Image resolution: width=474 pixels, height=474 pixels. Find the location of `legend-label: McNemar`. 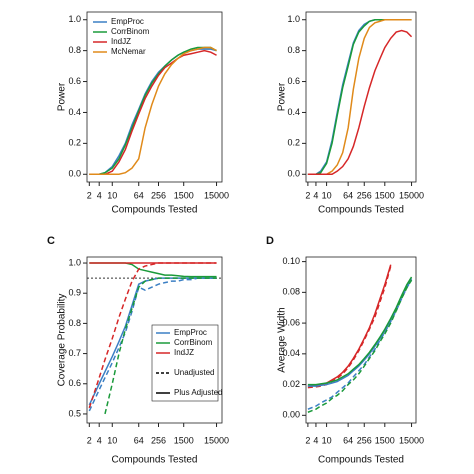

legend-label: McNemar is located at coordinates (128, 51).